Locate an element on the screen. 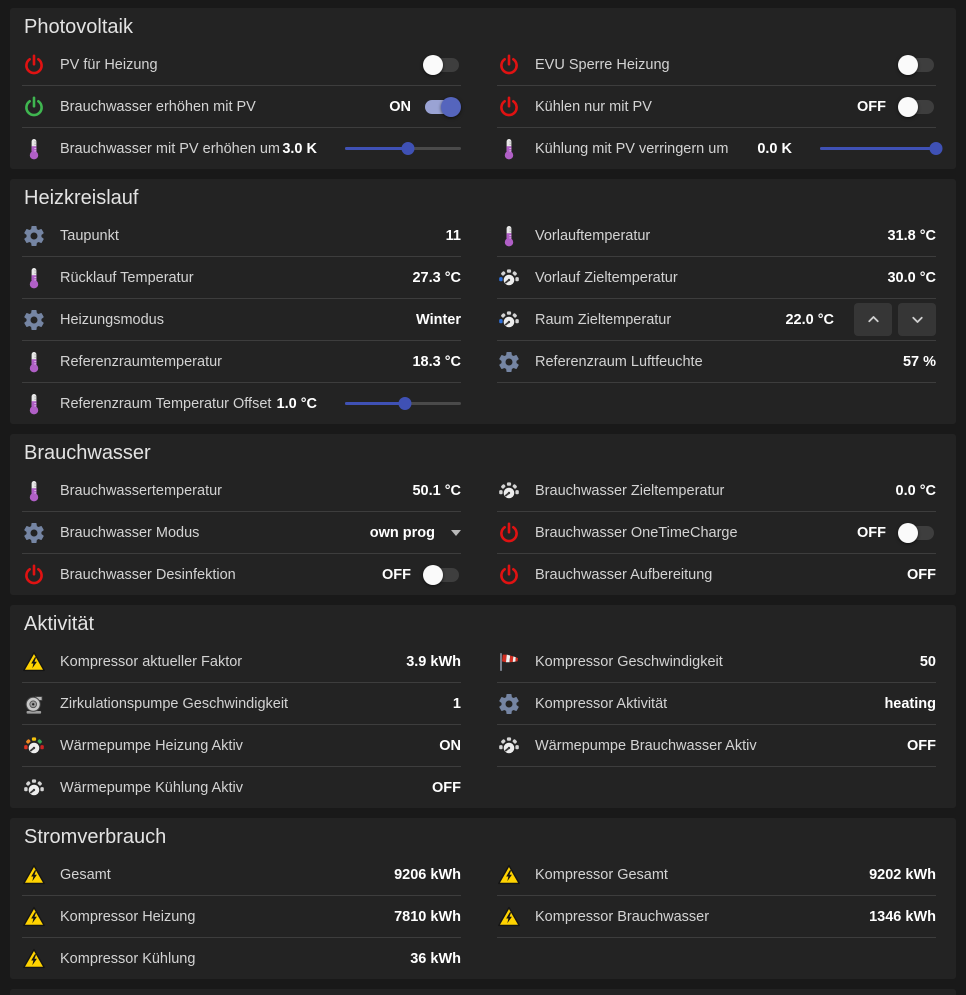 The height and width of the screenshot is (995, 966). entity-row: Gesamt 9206 kWh is located at coordinates (241, 875).